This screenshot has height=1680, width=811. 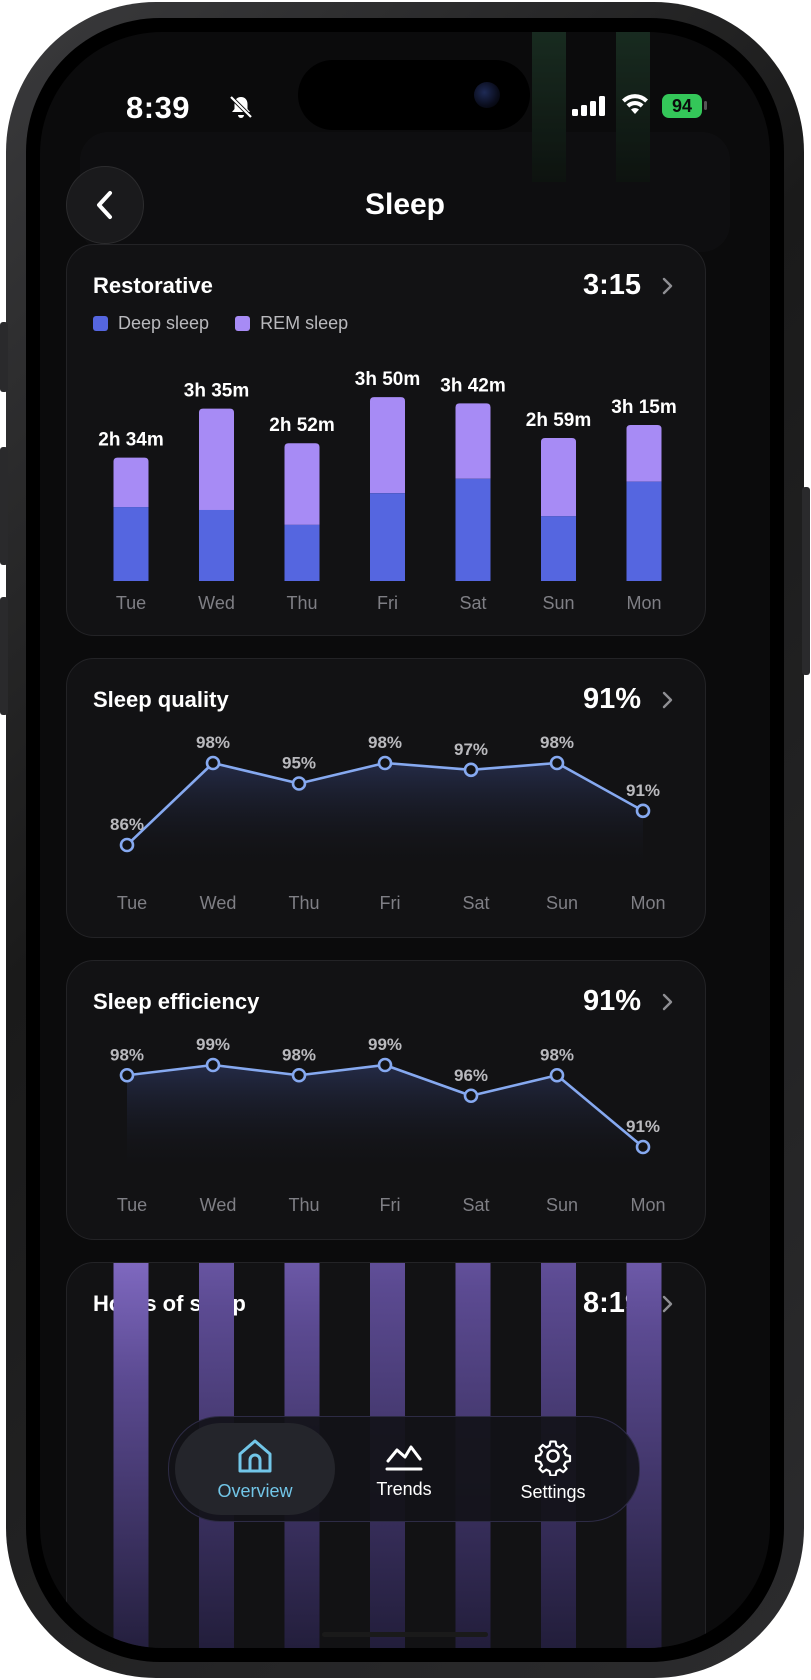 I want to click on tab-label: Settings, so click(x=553, y=1491).